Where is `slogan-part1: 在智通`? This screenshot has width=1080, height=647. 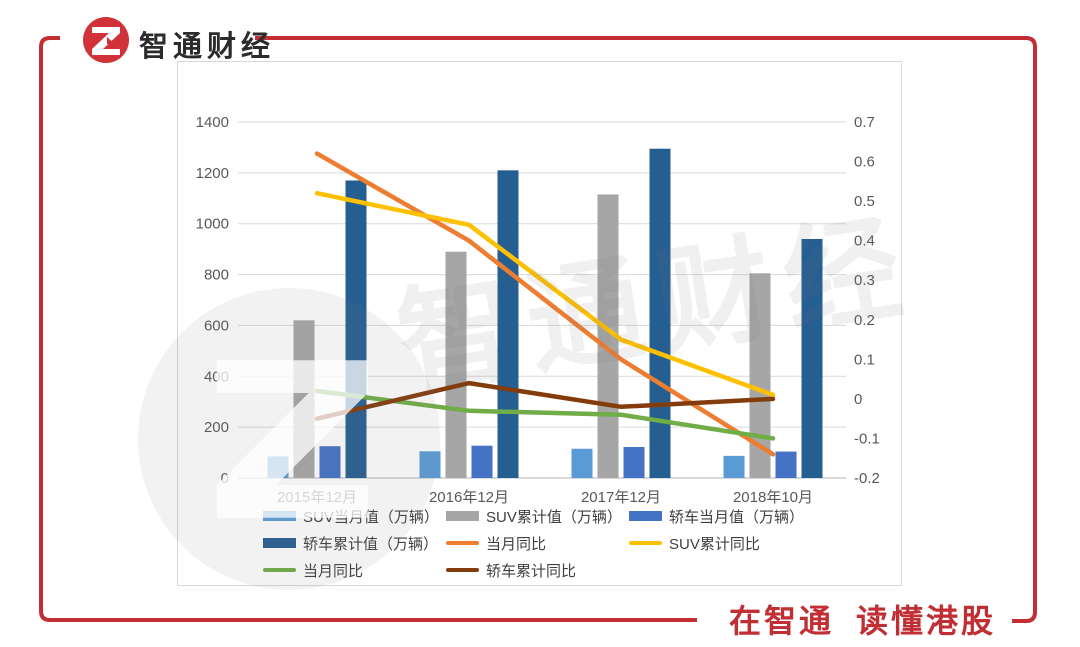 slogan-part1: 在智通 is located at coordinates (782, 621).